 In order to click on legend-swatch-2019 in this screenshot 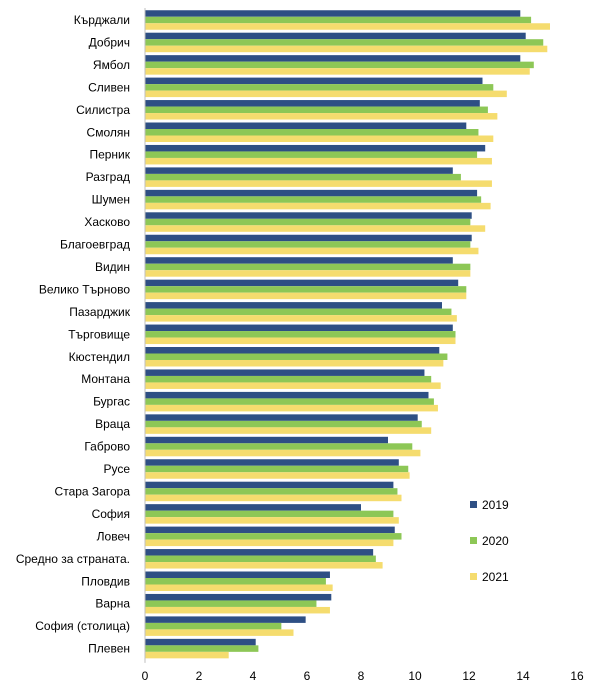, I will do `click(473, 504)`.